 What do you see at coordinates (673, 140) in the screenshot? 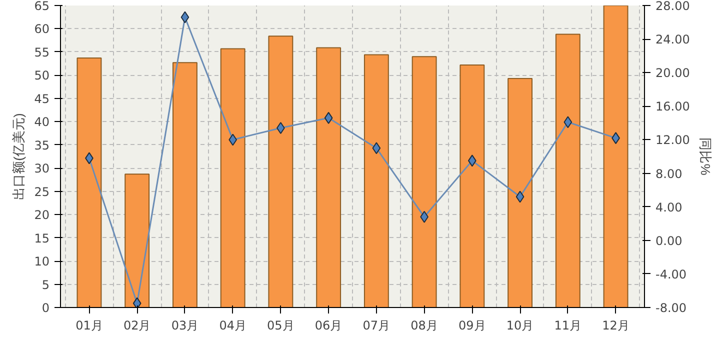
I see `y2-tick-label: 12.00` at bounding box center [673, 140].